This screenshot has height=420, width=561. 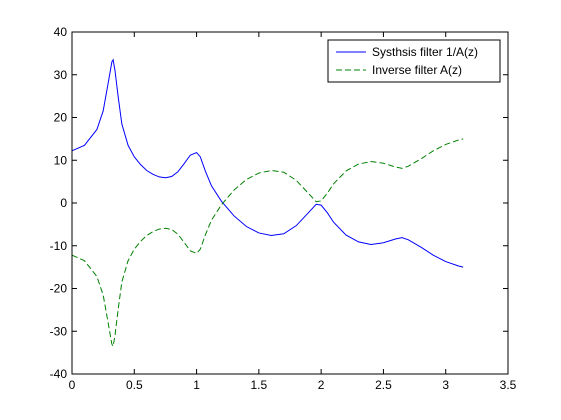 What do you see at coordinates (59, 331) in the screenshot?
I see `y-tick-label: -30` at bounding box center [59, 331].